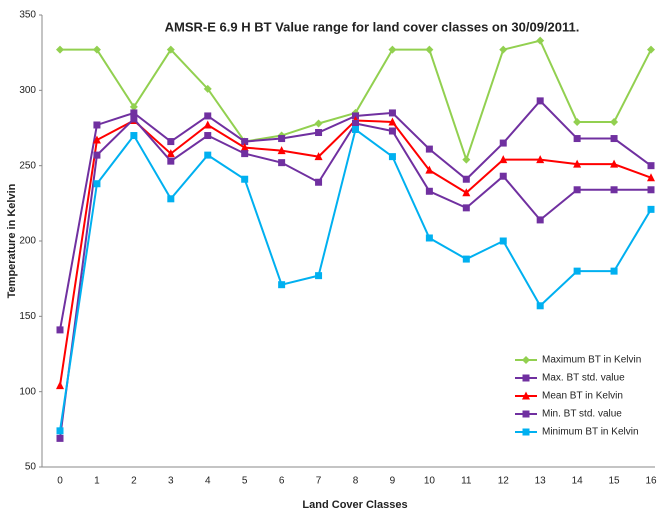 The height and width of the screenshot is (515, 658). What do you see at coordinates (591, 360) in the screenshot?
I see `legend-label: Maximum BT in Kelvin` at bounding box center [591, 360].